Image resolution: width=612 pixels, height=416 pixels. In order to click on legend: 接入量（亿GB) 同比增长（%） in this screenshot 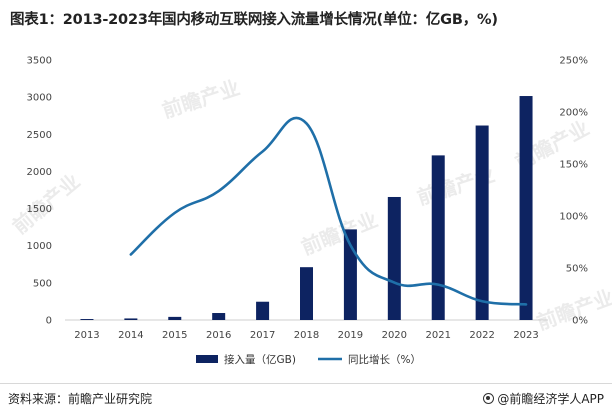, I will do `click(308, 359)`.